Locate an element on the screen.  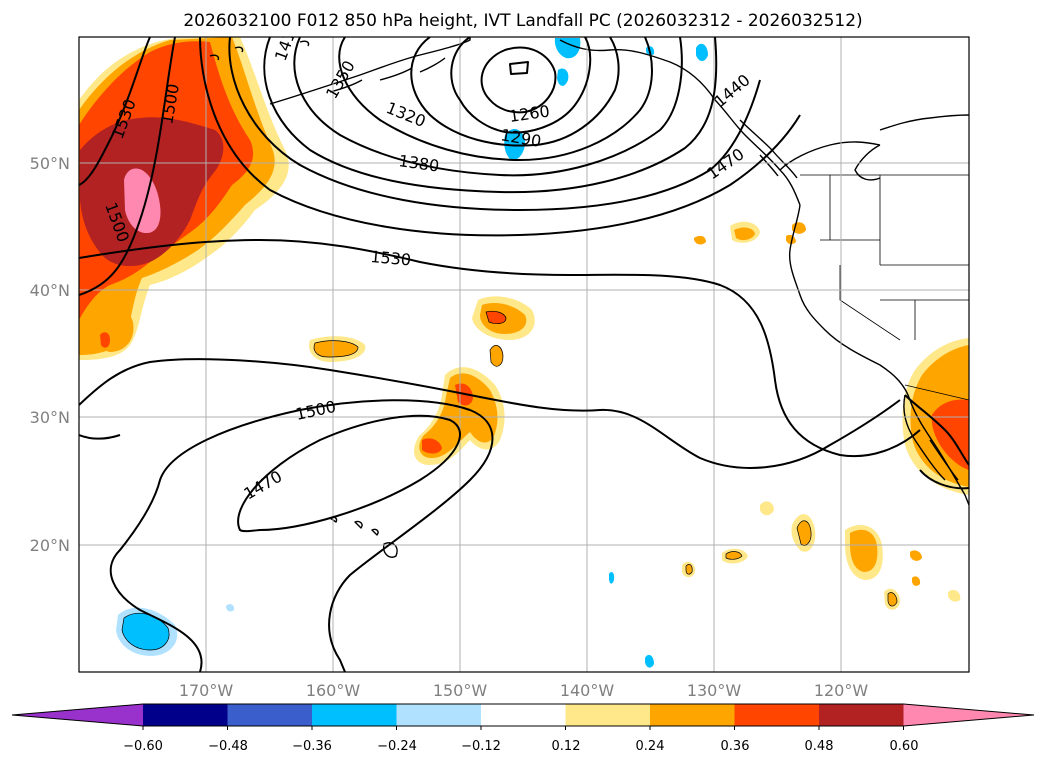
alaska-coast is located at coordinates (370, 71).